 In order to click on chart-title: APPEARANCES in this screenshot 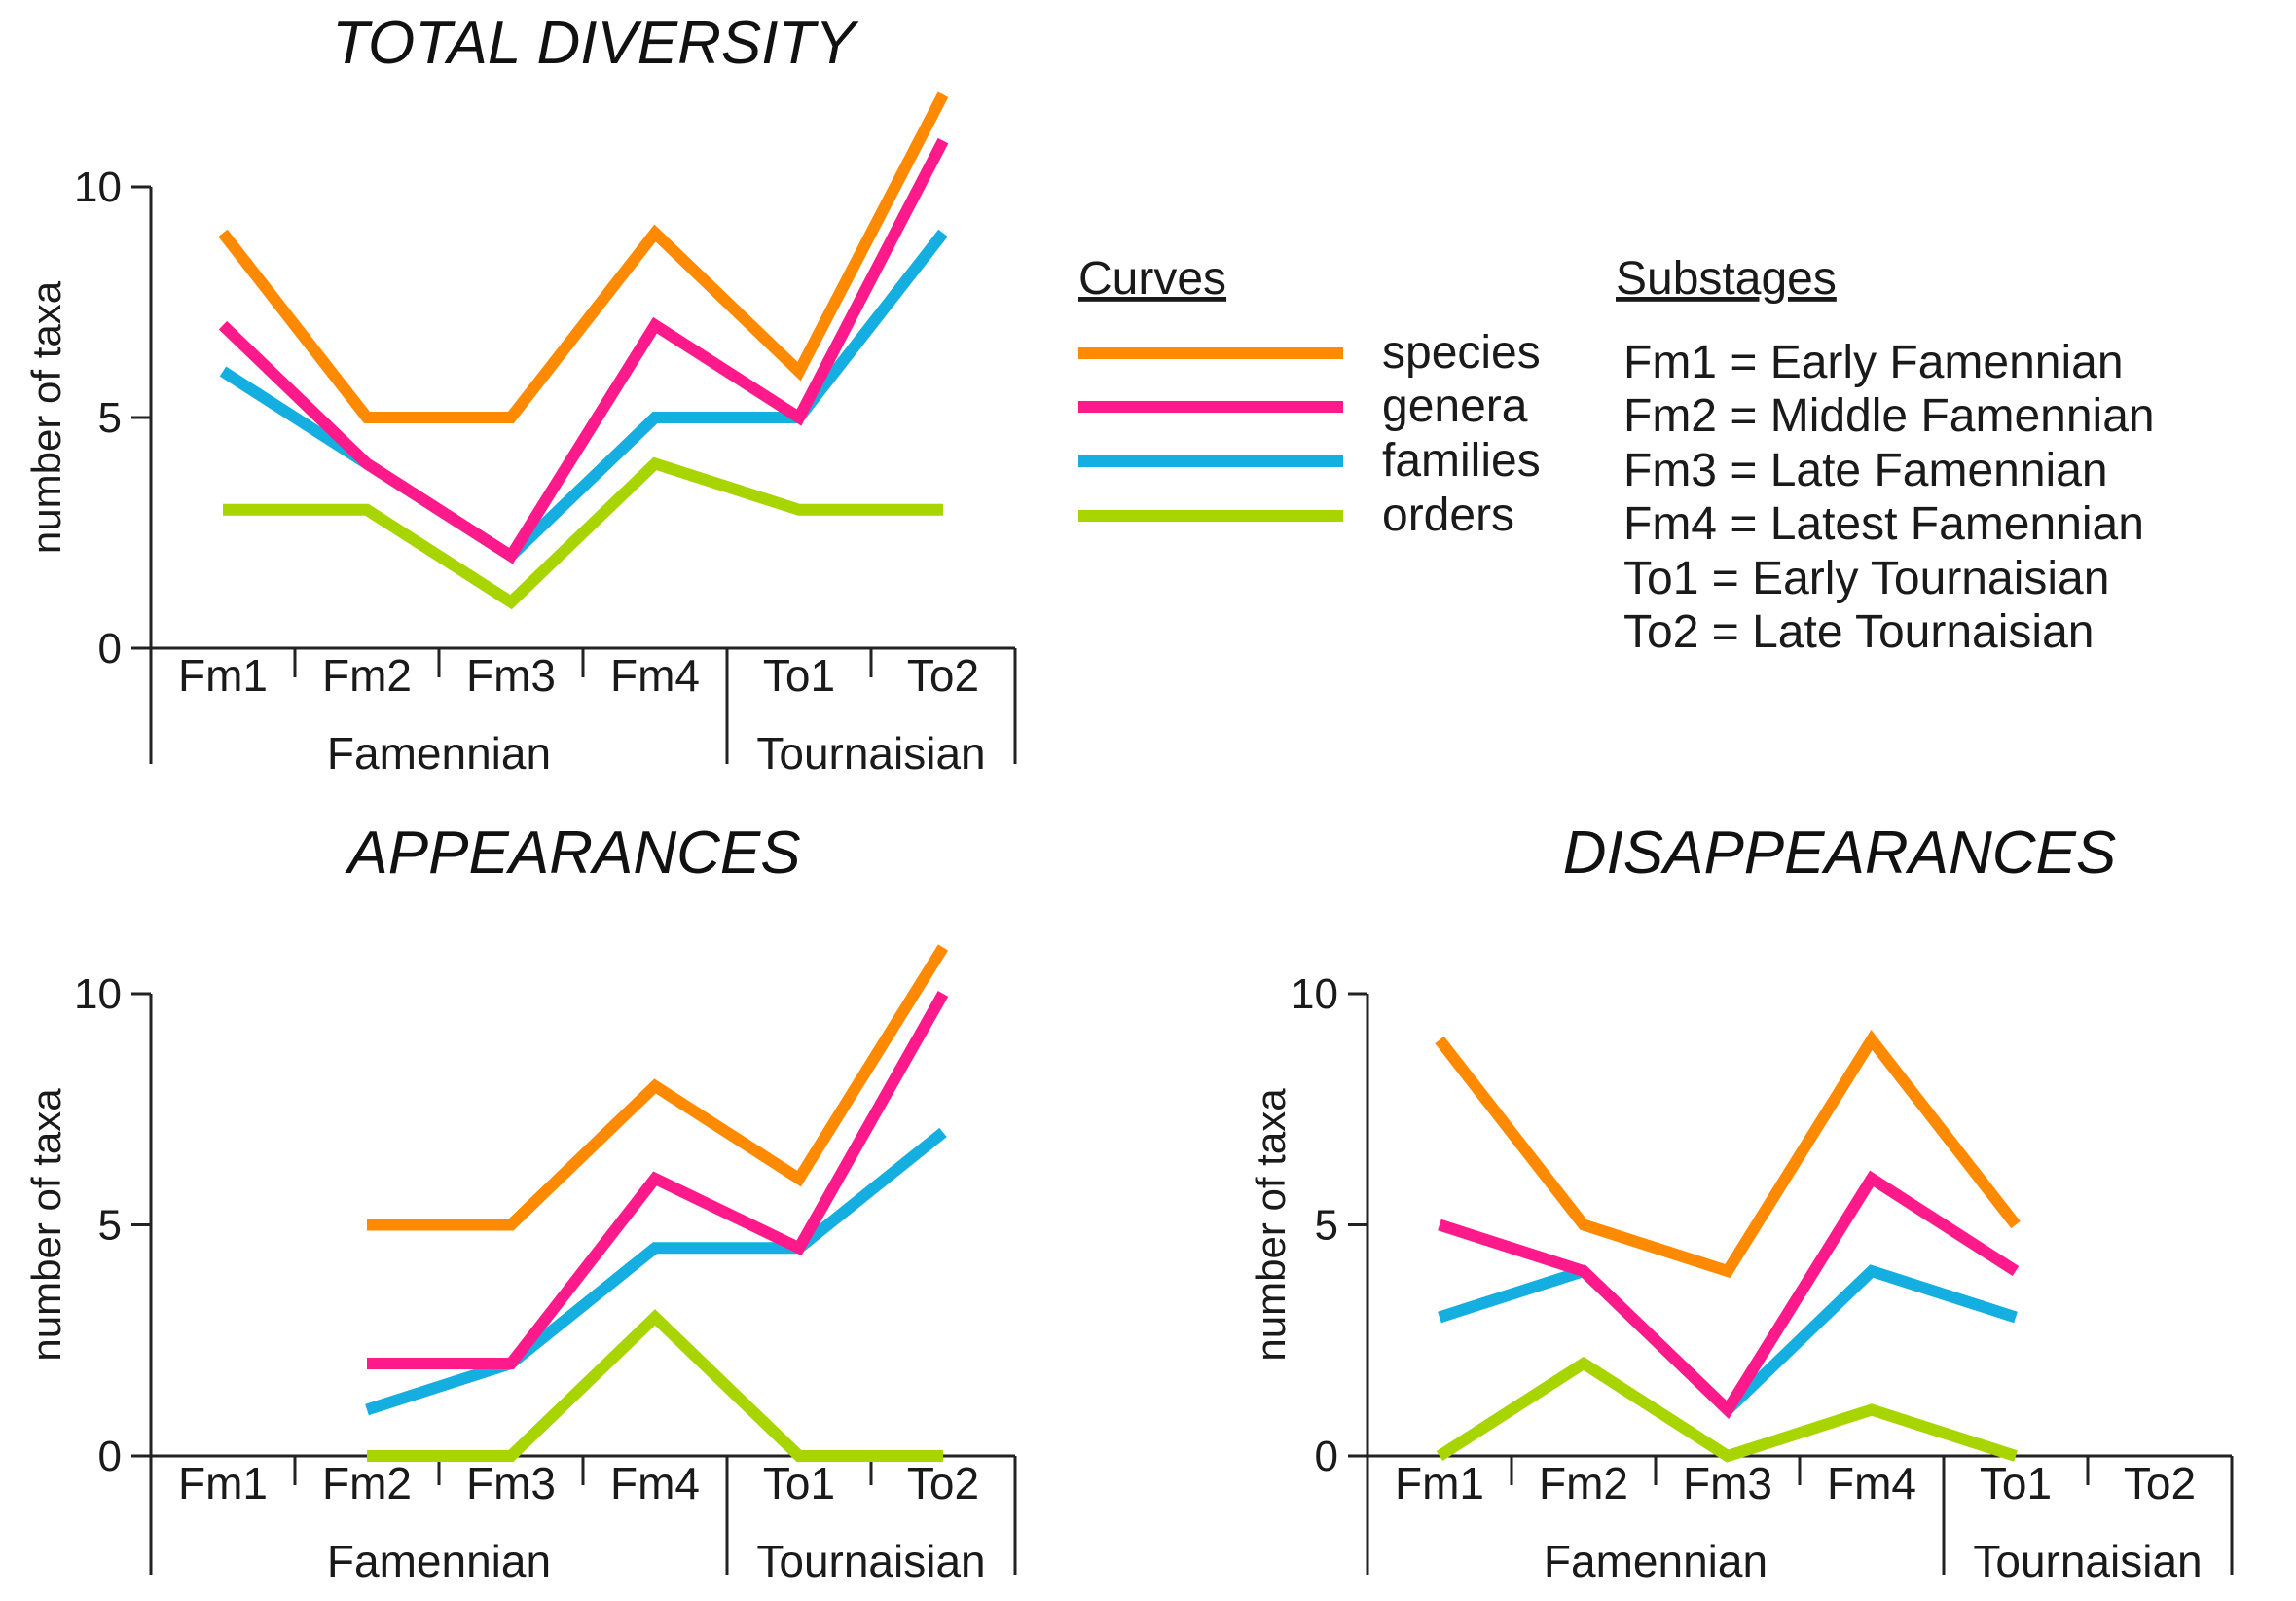, I will do `click(572, 853)`.